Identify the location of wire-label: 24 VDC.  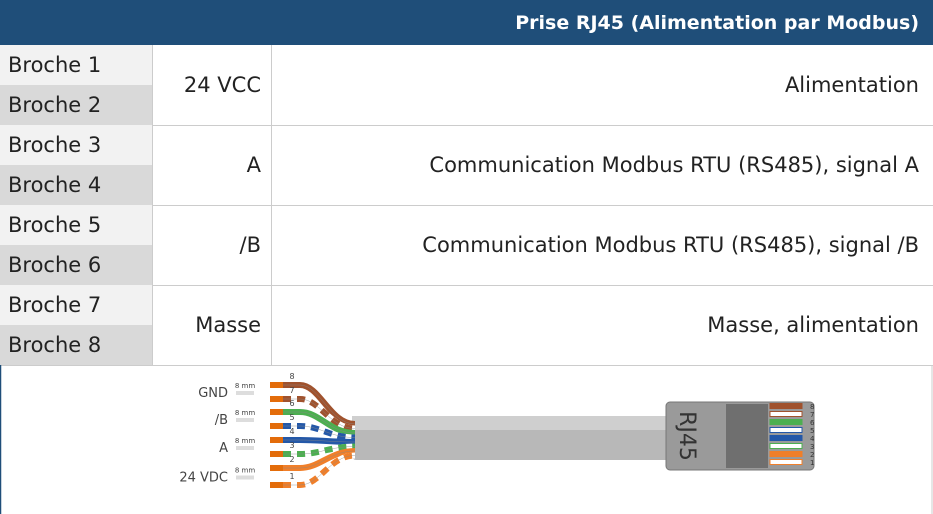
(203, 478).